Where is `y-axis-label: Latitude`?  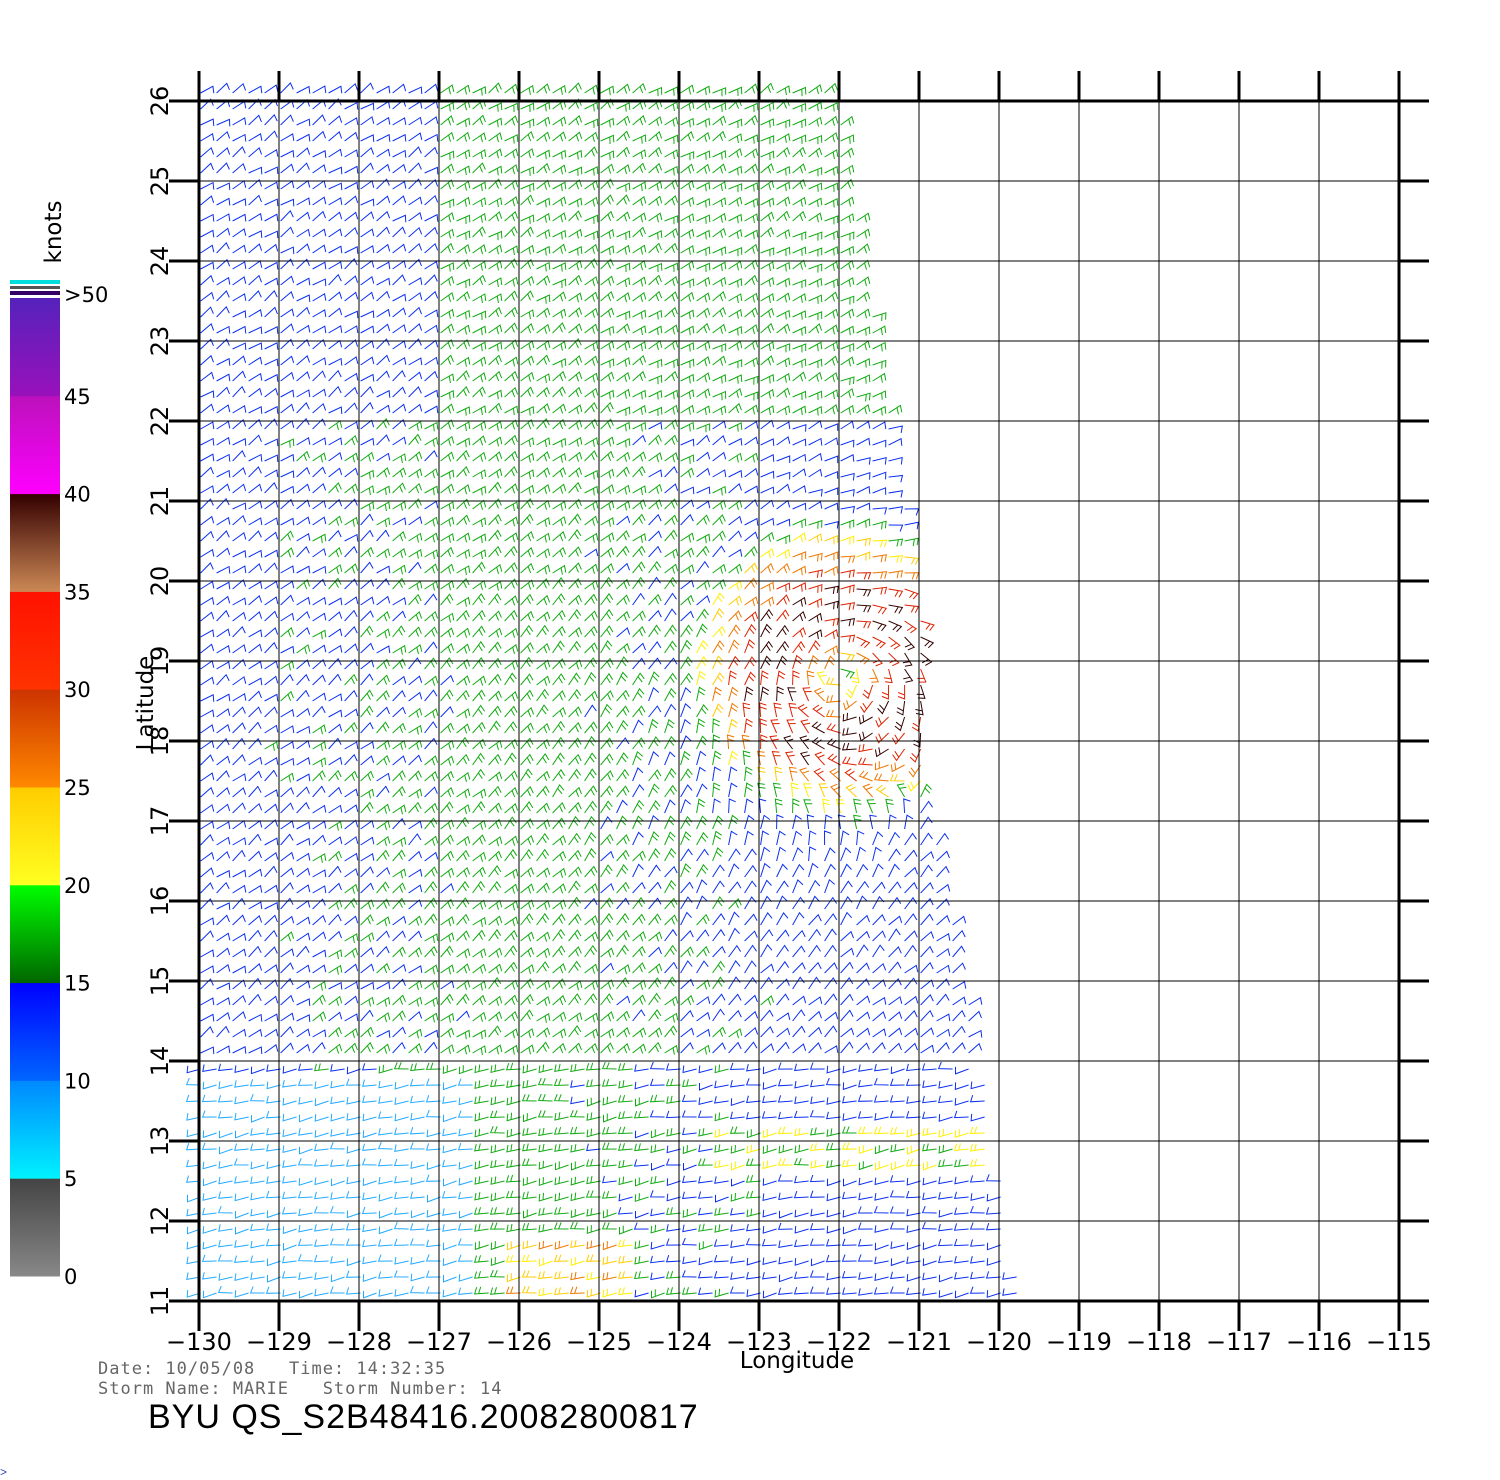
y-axis-label: Latitude is located at coordinates (146, 703).